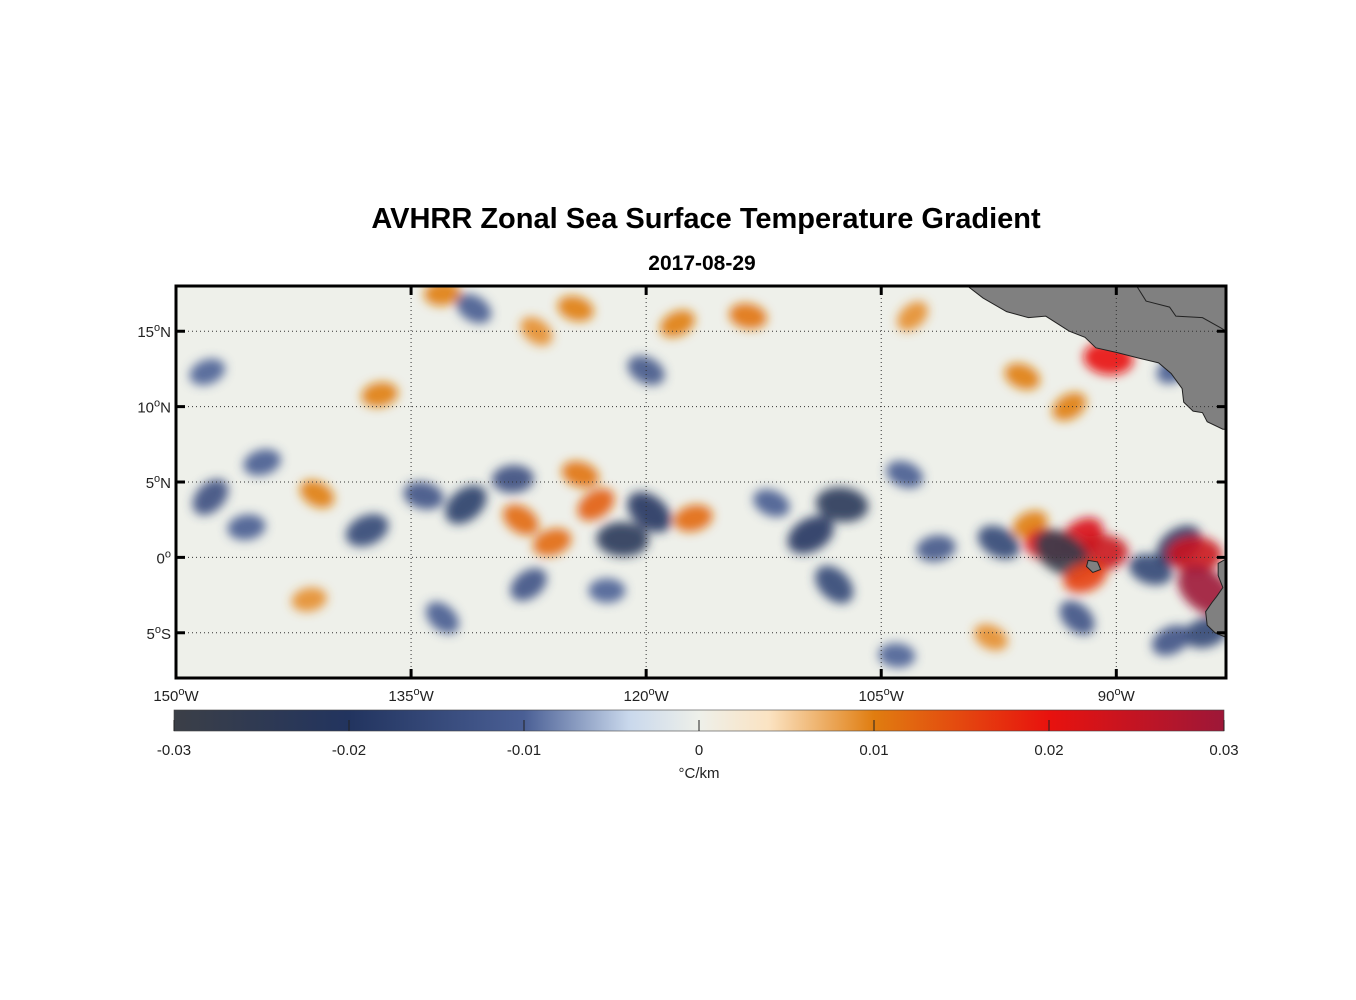  Describe the element at coordinates (1048, 750) in the screenshot. I see `colorbar-tick-label: 0.02` at that location.